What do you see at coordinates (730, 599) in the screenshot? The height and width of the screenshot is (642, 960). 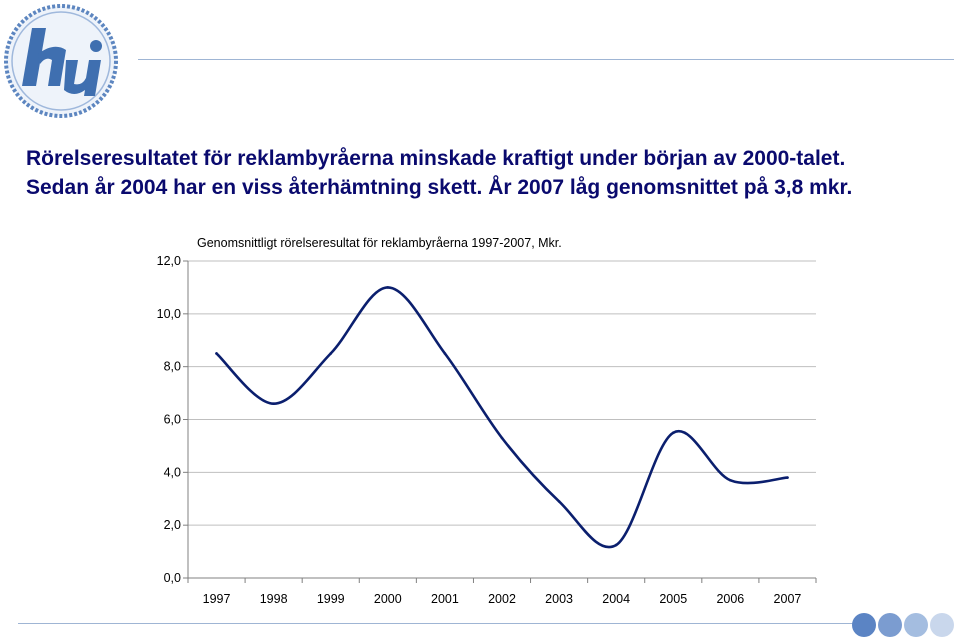 I see `x-tick-label: 2006` at bounding box center [730, 599].